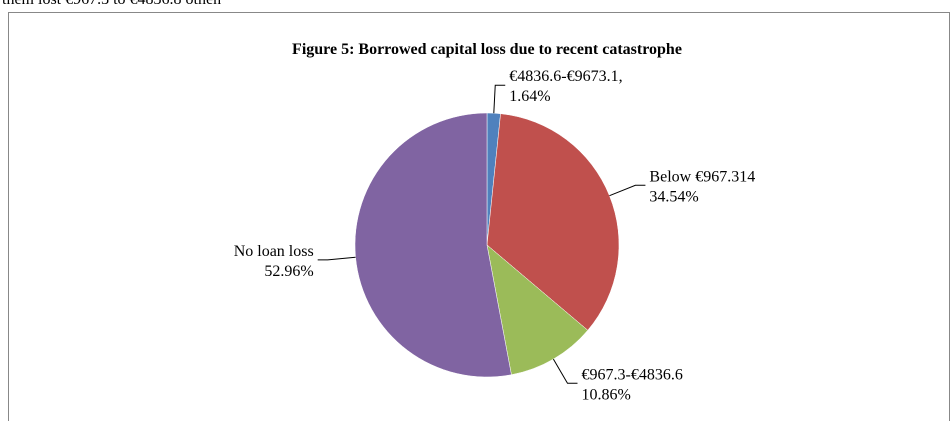 The width and height of the screenshot is (951, 426). Describe the element at coordinates (605, 394) in the screenshot. I see `value-label: 10.86%` at that location.